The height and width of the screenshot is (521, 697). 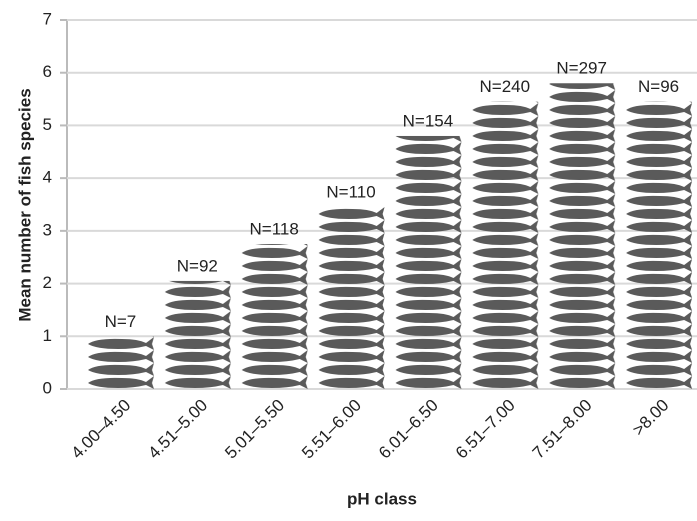 I want to click on bar-annotation: N=297, so click(x=581, y=68).